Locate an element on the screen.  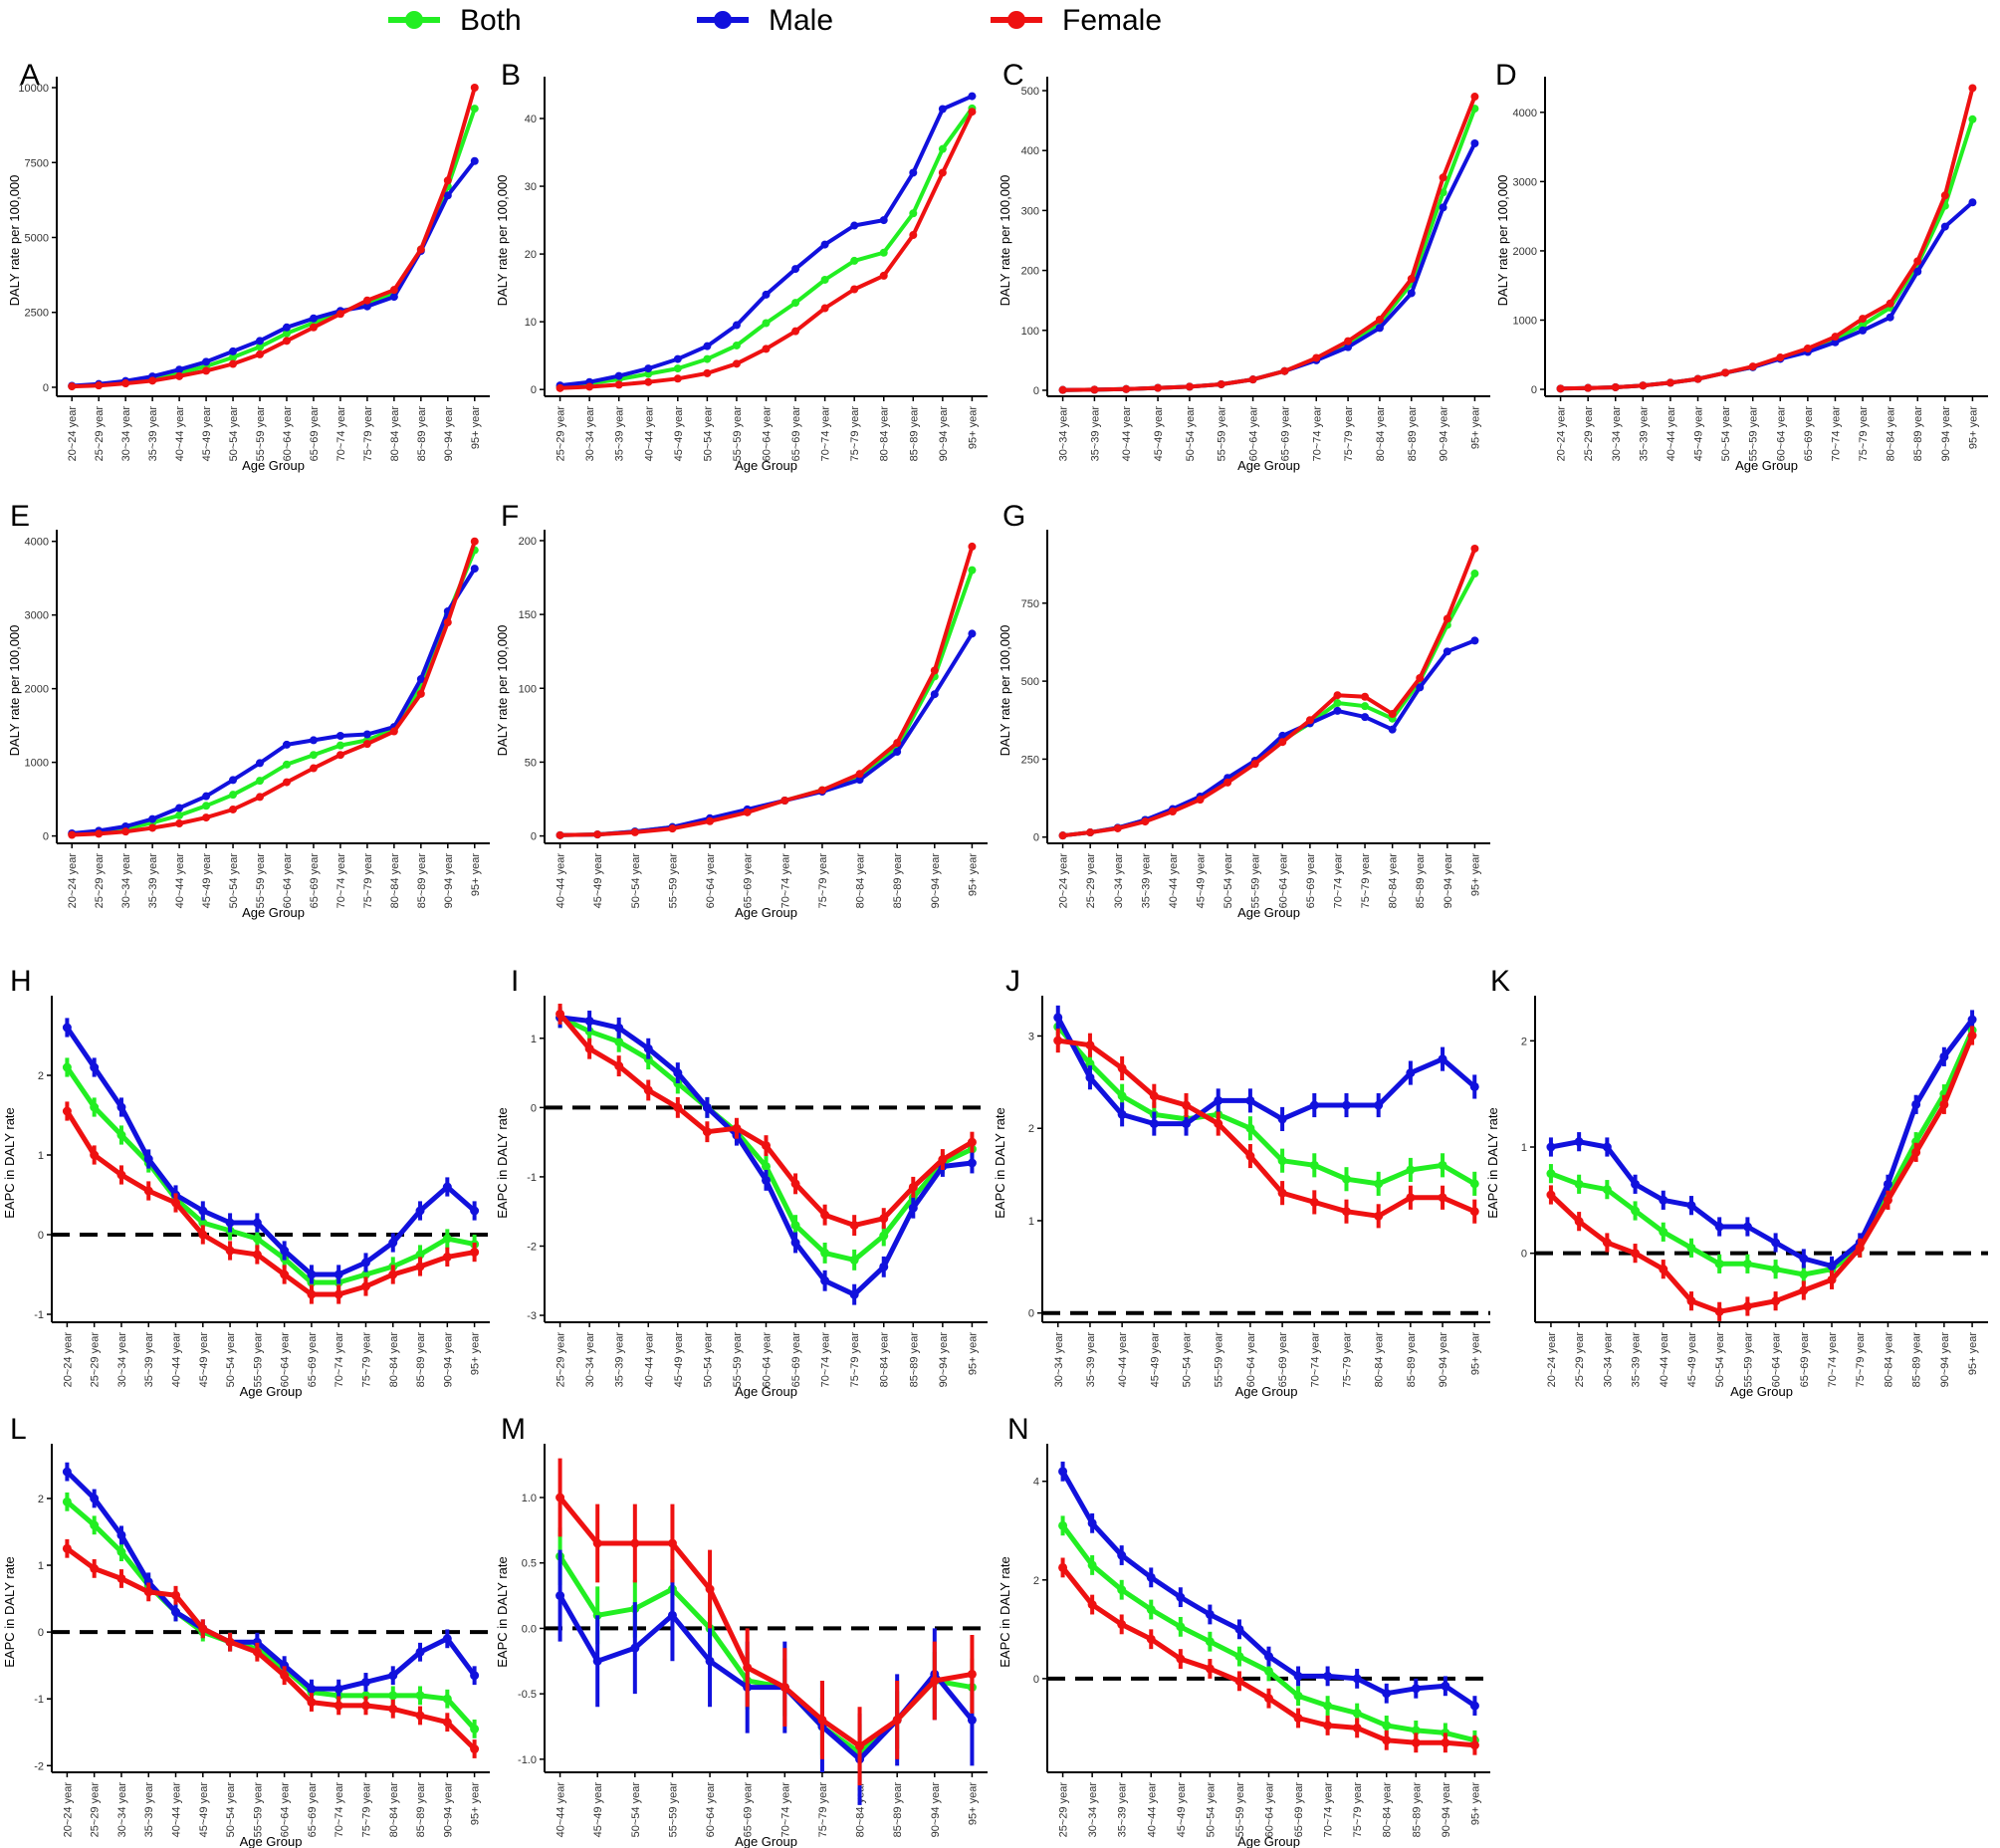
y-tick-label: -3 is located at coordinates (532, 1316).